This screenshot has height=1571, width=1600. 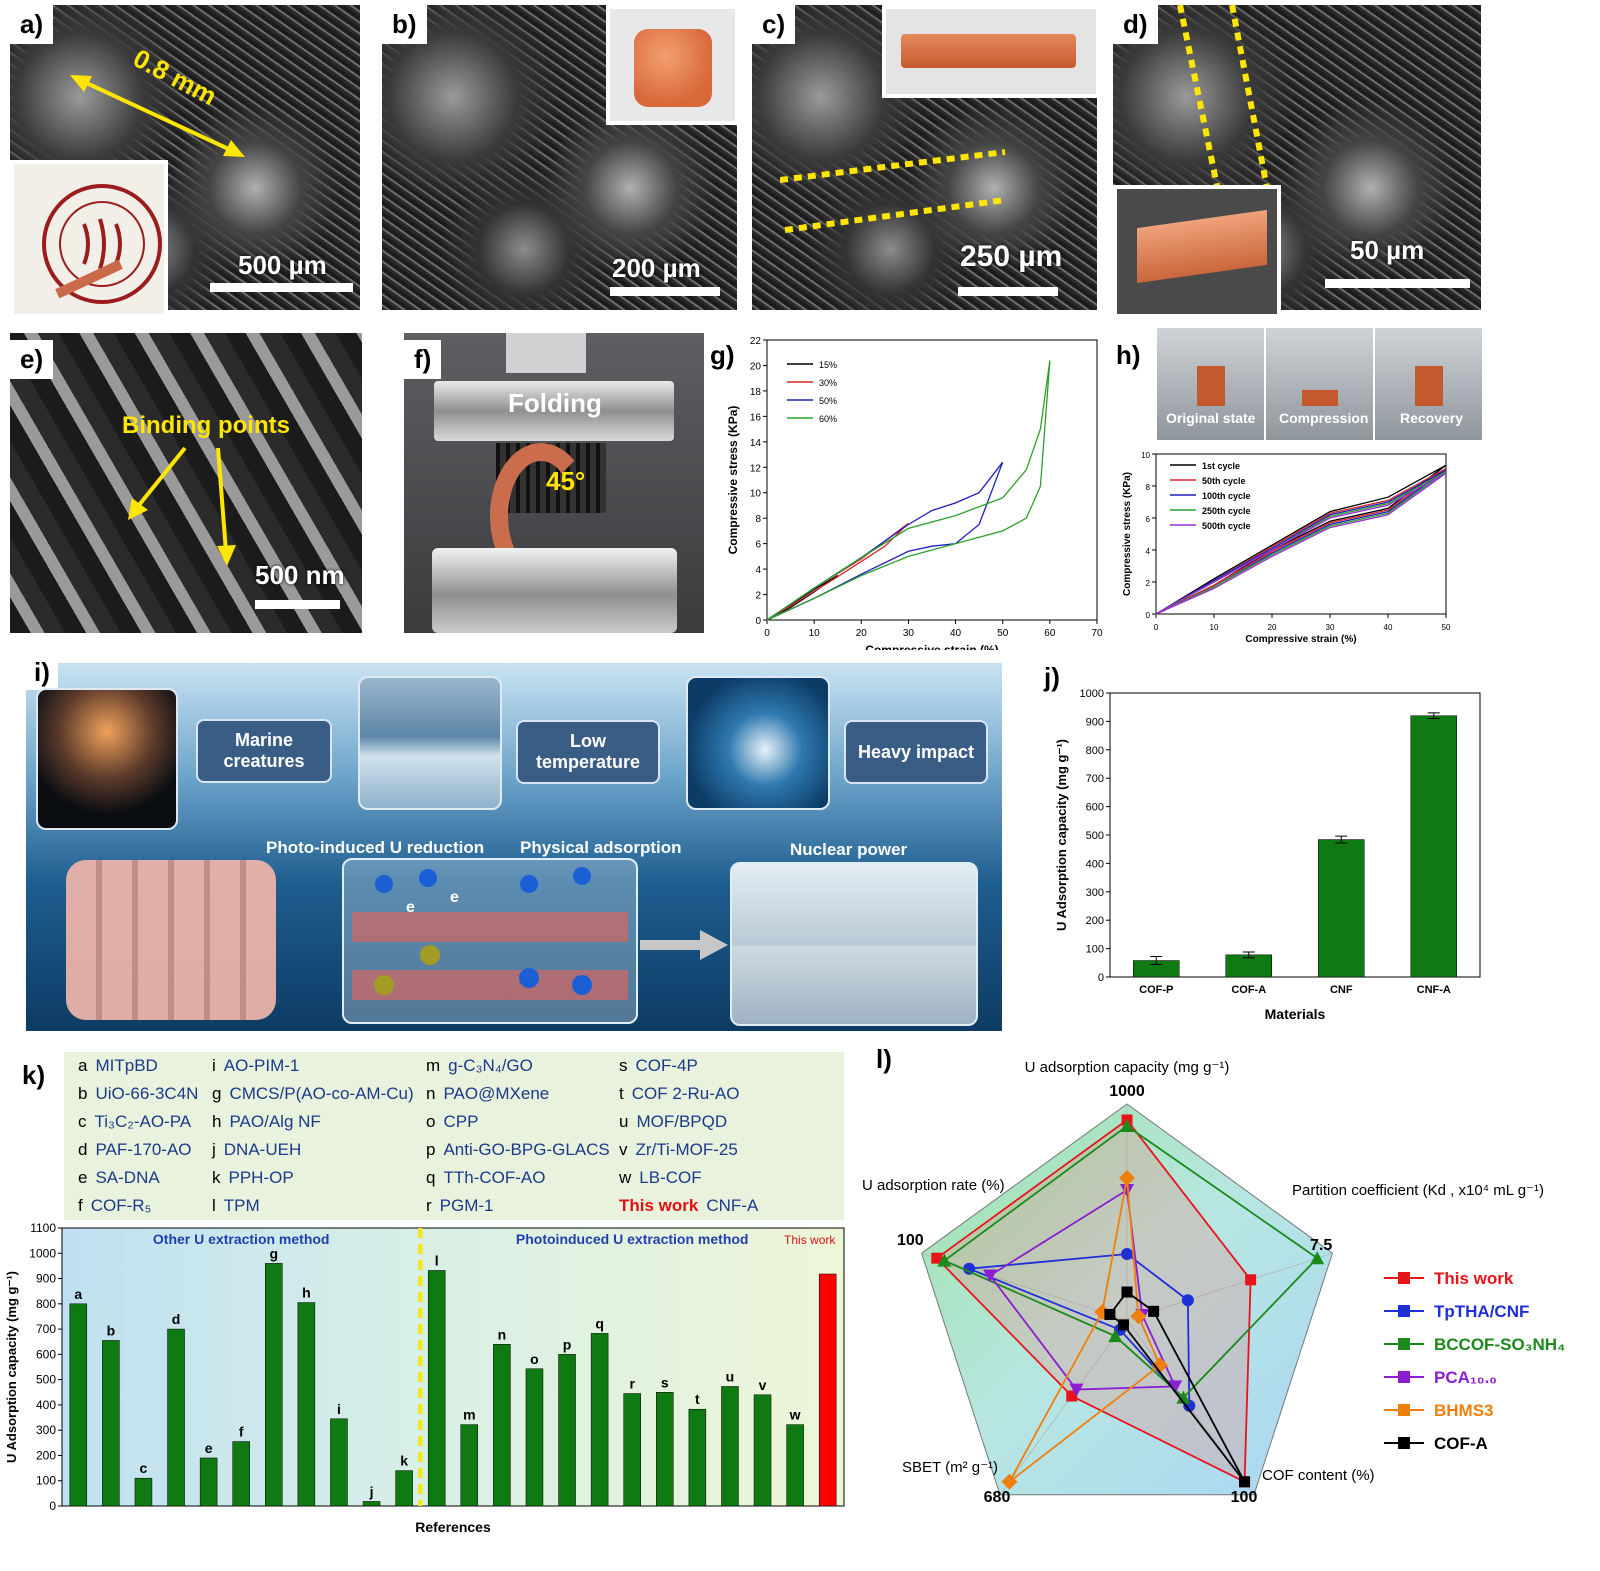 What do you see at coordinates (89, 239) in the screenshot?
I see `university-logo-inset` at bounding box center [89, 239].